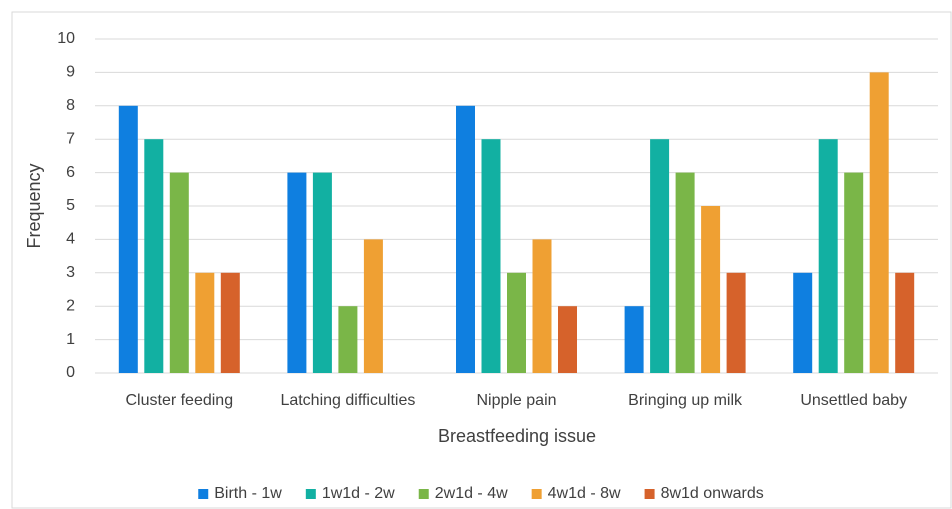 The height and width of the screenshot is (509, 952). Describe the element at coordinates (584, 493) in the screenshot. I see `legend-label: 4w1d - 8w` at that location.